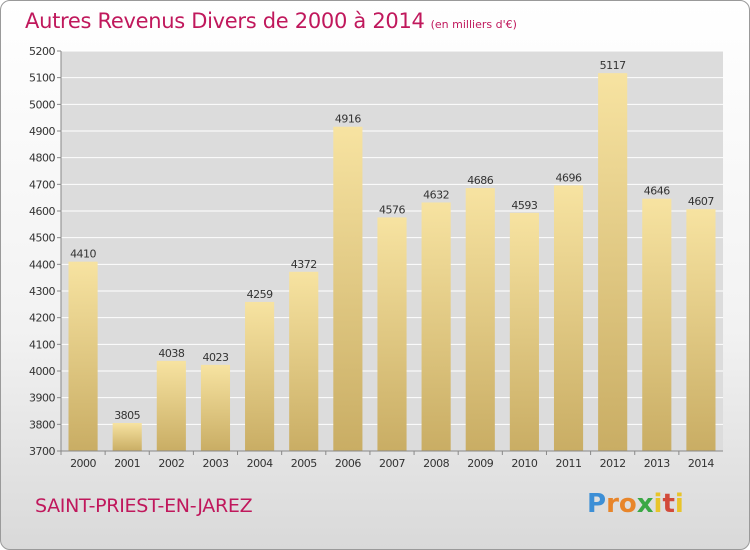 The width and height of the screenshot is (750, 550). I want to click on value-label-2013: 4646, so click(657, 191).